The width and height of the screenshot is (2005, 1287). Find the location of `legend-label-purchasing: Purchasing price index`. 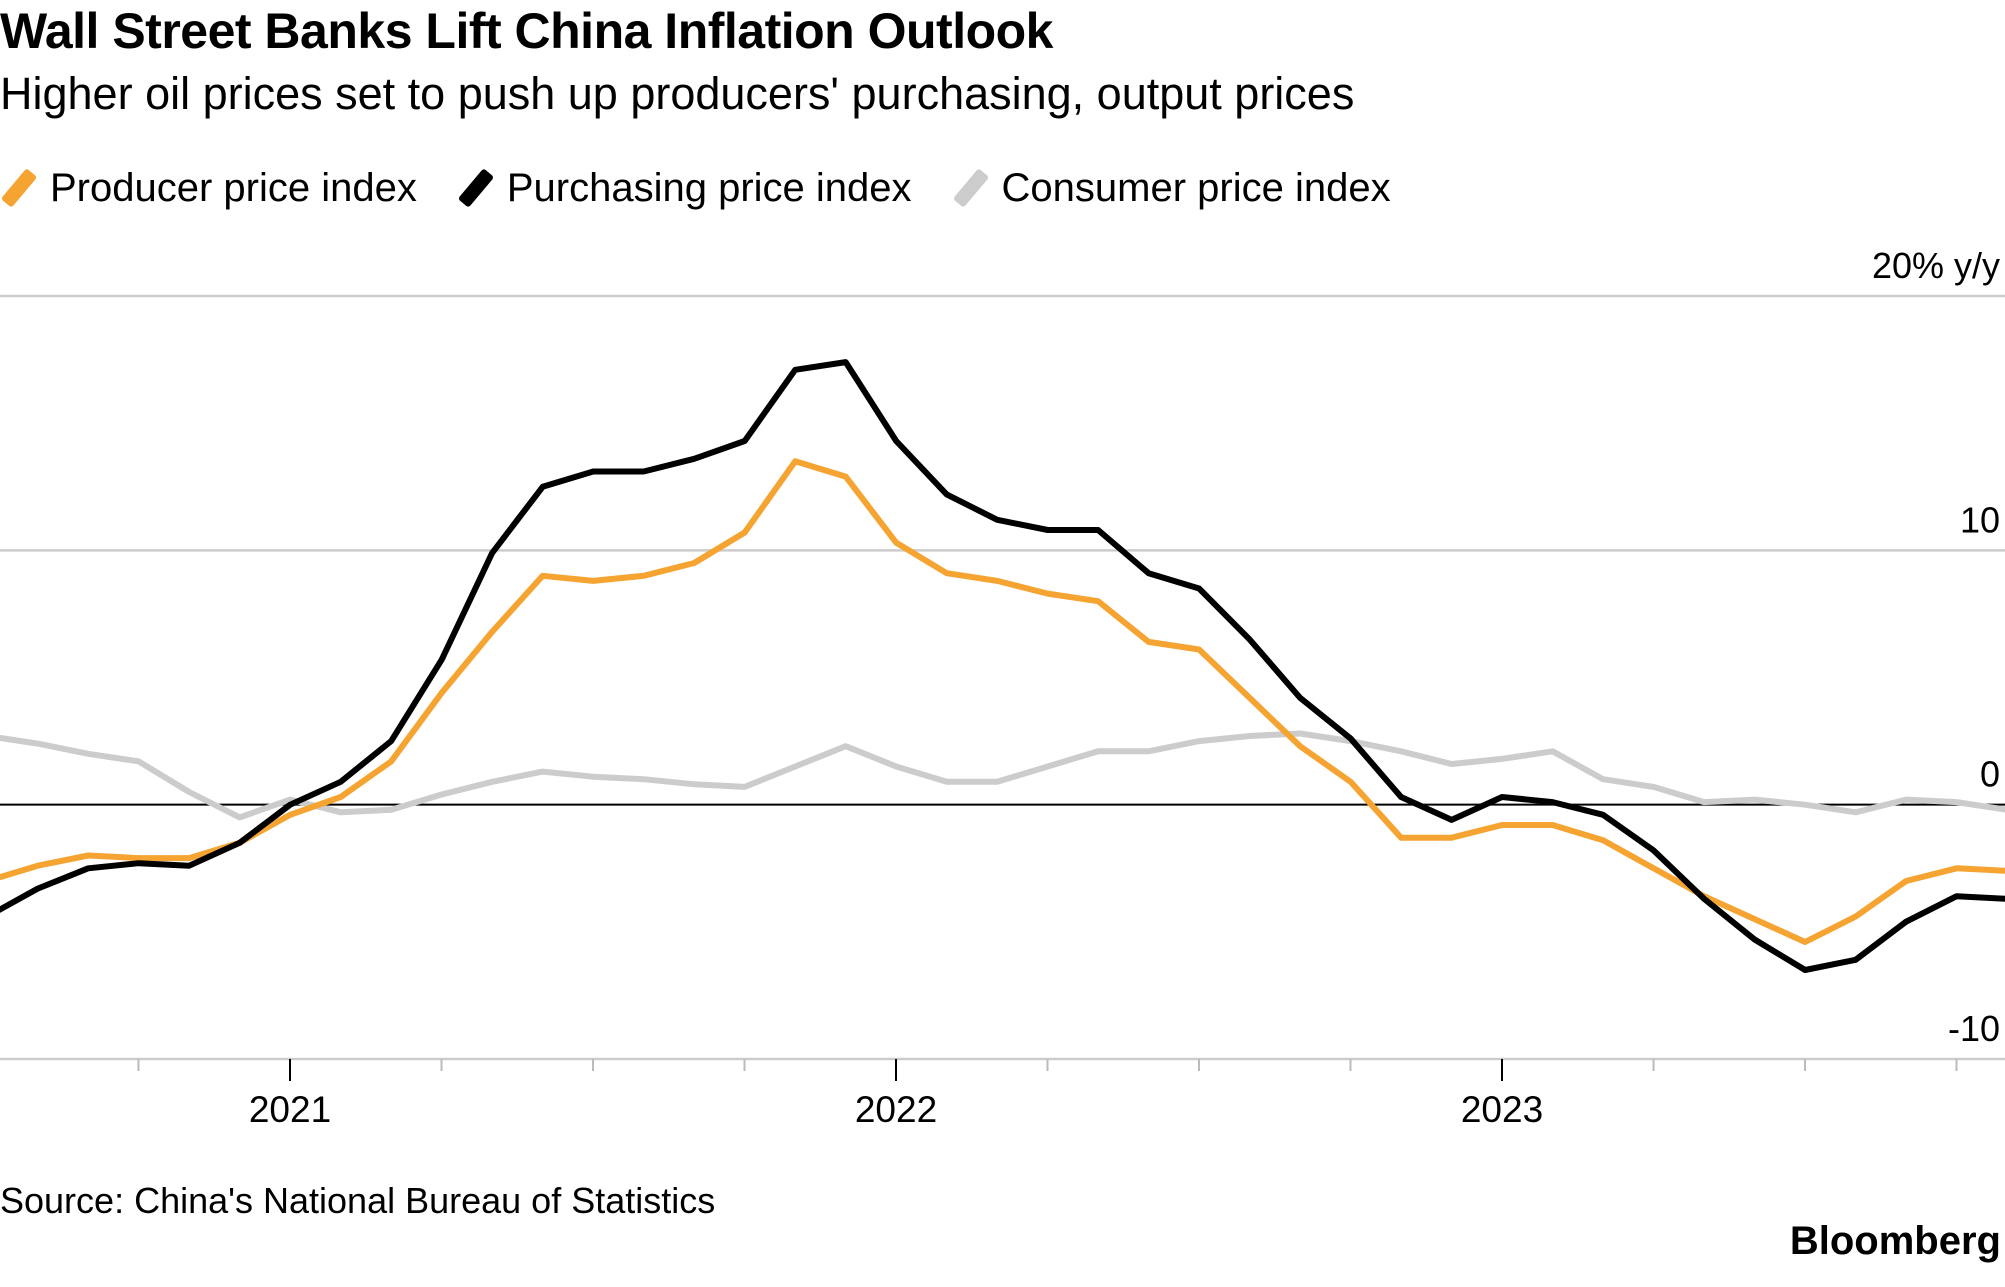

legend-label-purchasing: Purchasing price index is located at coordinates (709, 187).